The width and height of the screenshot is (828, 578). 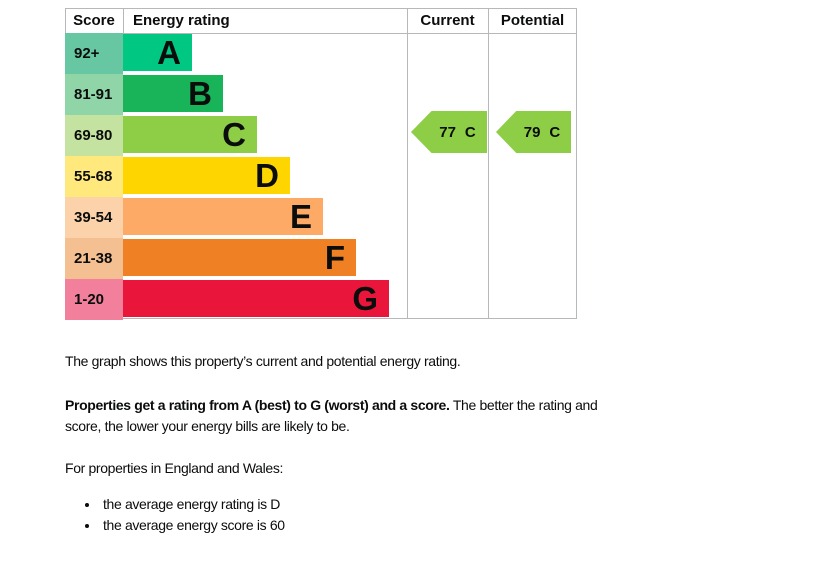 I want to click on current-rating-band: C, so click(x=470, y=132).